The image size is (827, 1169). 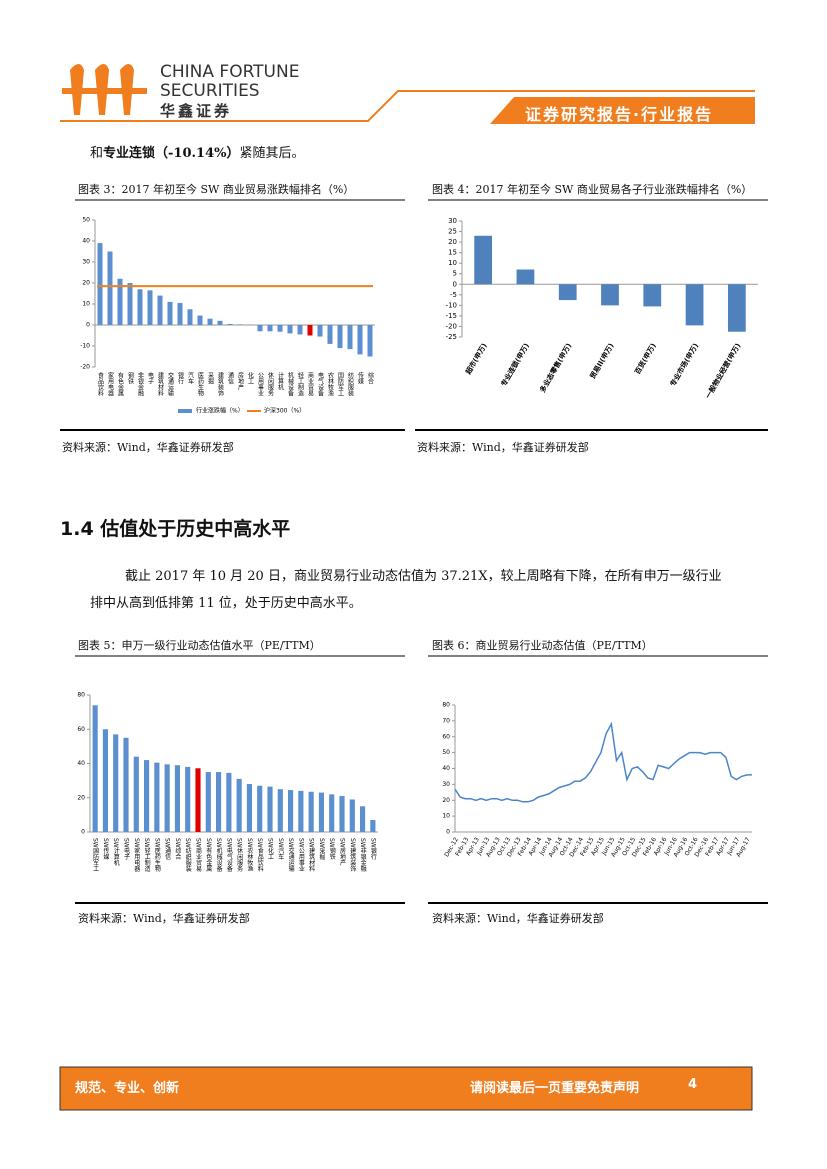 What do you see at coordinates (249, 855) in the screenshot?
I see `x-tick-label: SW农林牧渔` at bounding box center [249, 855].